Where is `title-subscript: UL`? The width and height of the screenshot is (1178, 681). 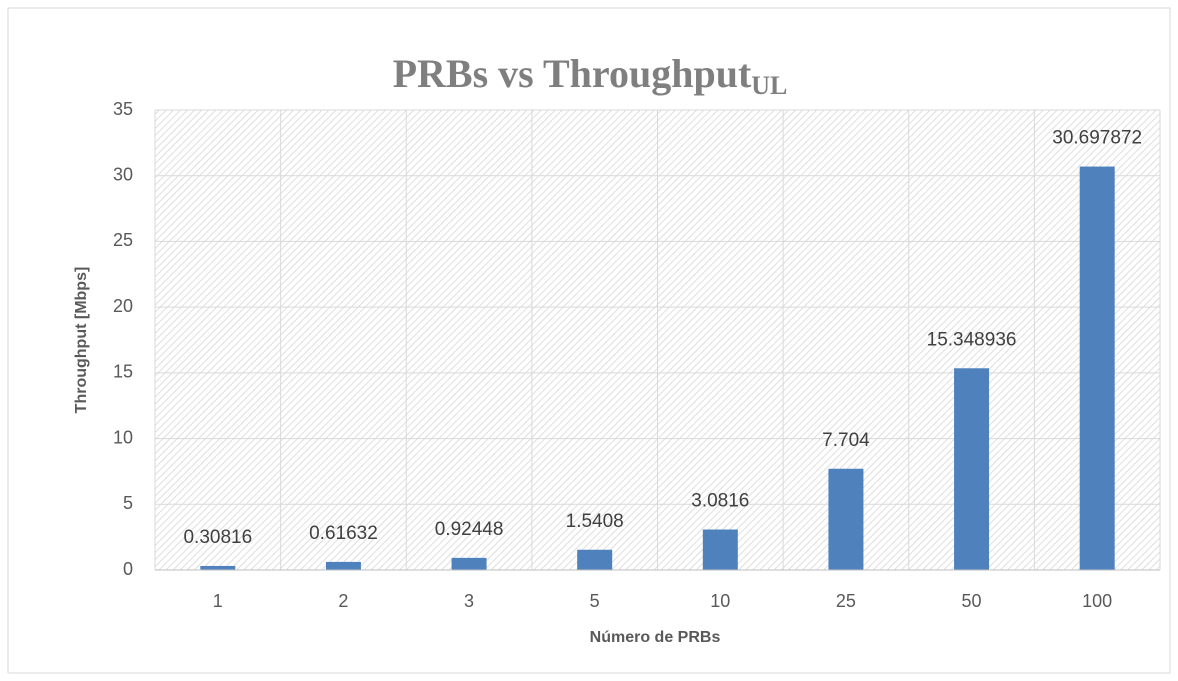
title-subscript: UL is located at coordinates (769, 85).